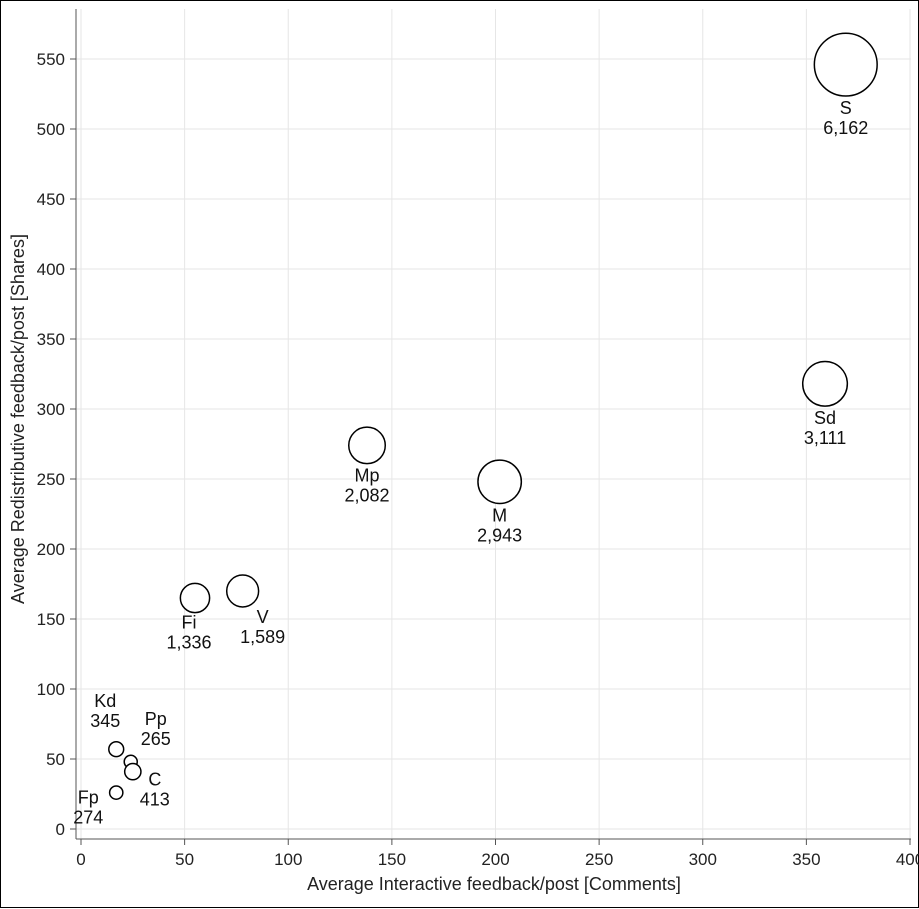  Describe the element at coordinates (845, 128) in the screenshot. I see `point-label-value: 6,162` at that location.